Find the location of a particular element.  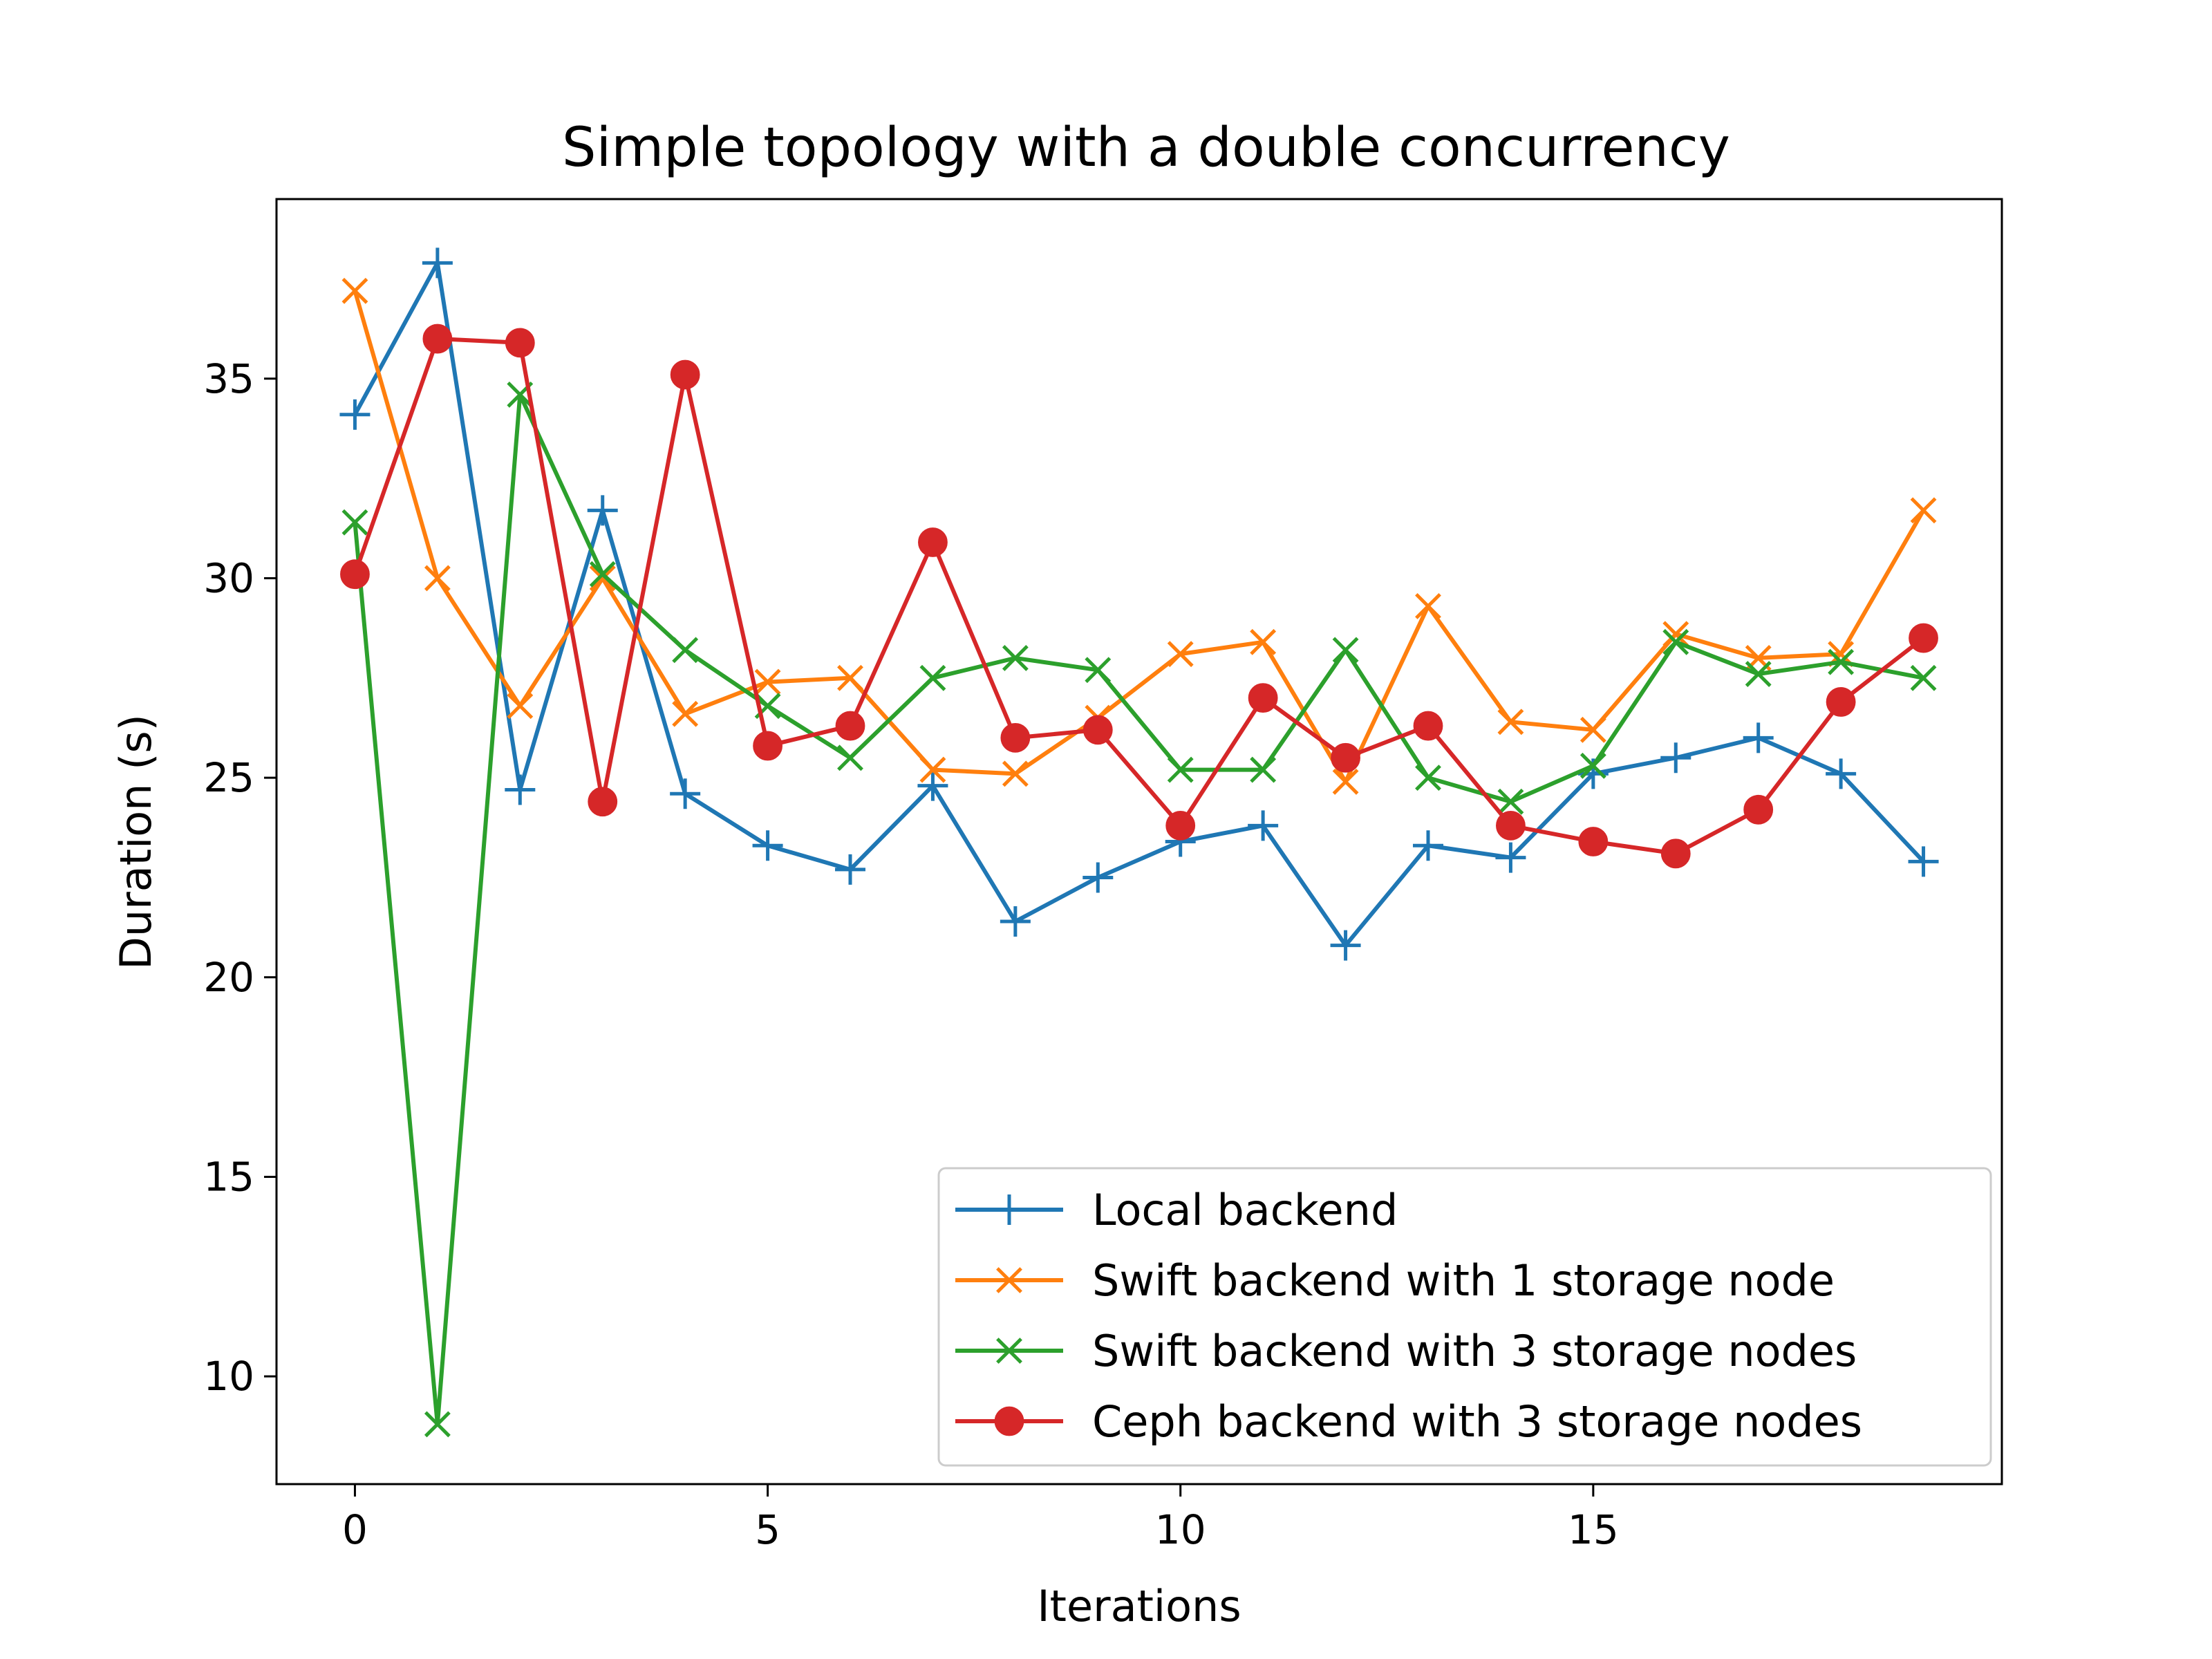

legend-label: Swift backend with 1 storage node is located at coordinates (1464, 1281).